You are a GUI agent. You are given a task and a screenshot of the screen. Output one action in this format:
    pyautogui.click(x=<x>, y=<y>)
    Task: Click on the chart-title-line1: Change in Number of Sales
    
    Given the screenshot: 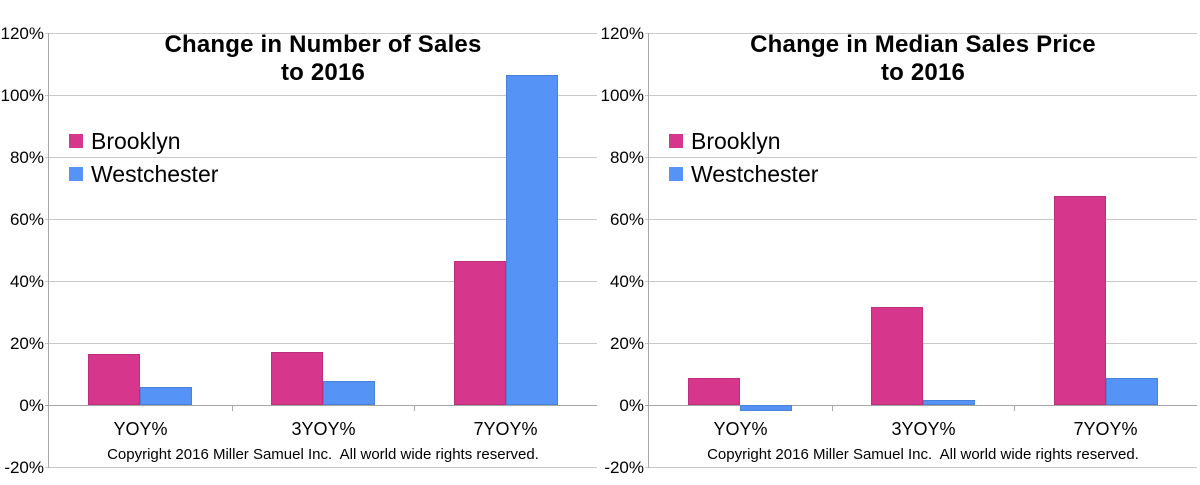 What is the action you would take?
    pyautogui.click(x=323, y=44)
    